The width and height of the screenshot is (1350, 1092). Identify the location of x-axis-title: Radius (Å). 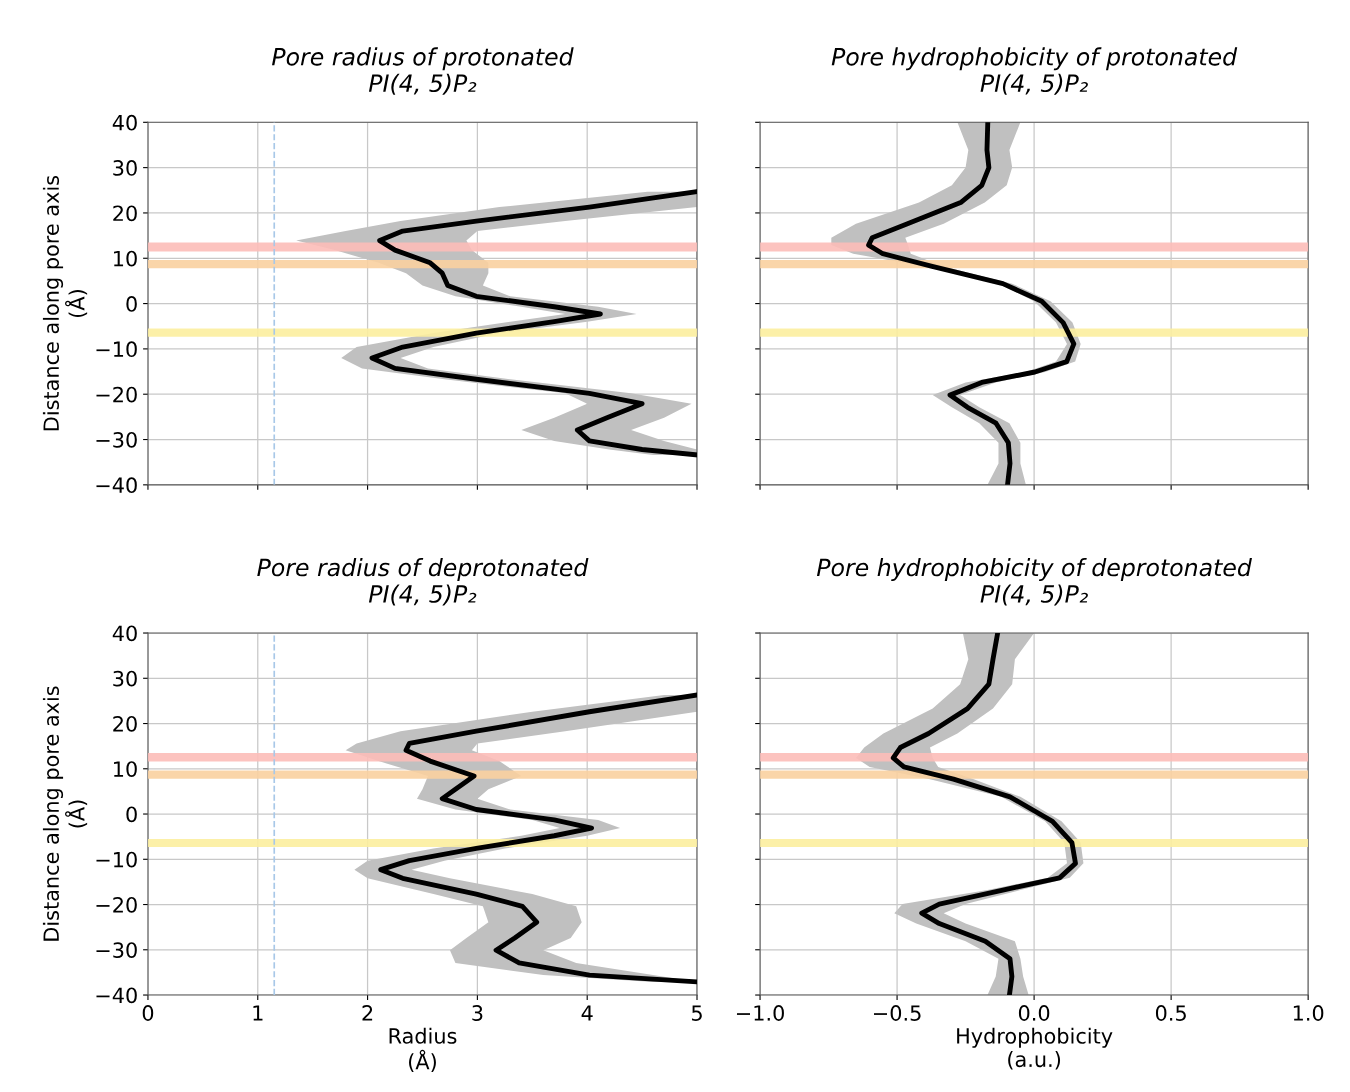
(423, 1049).